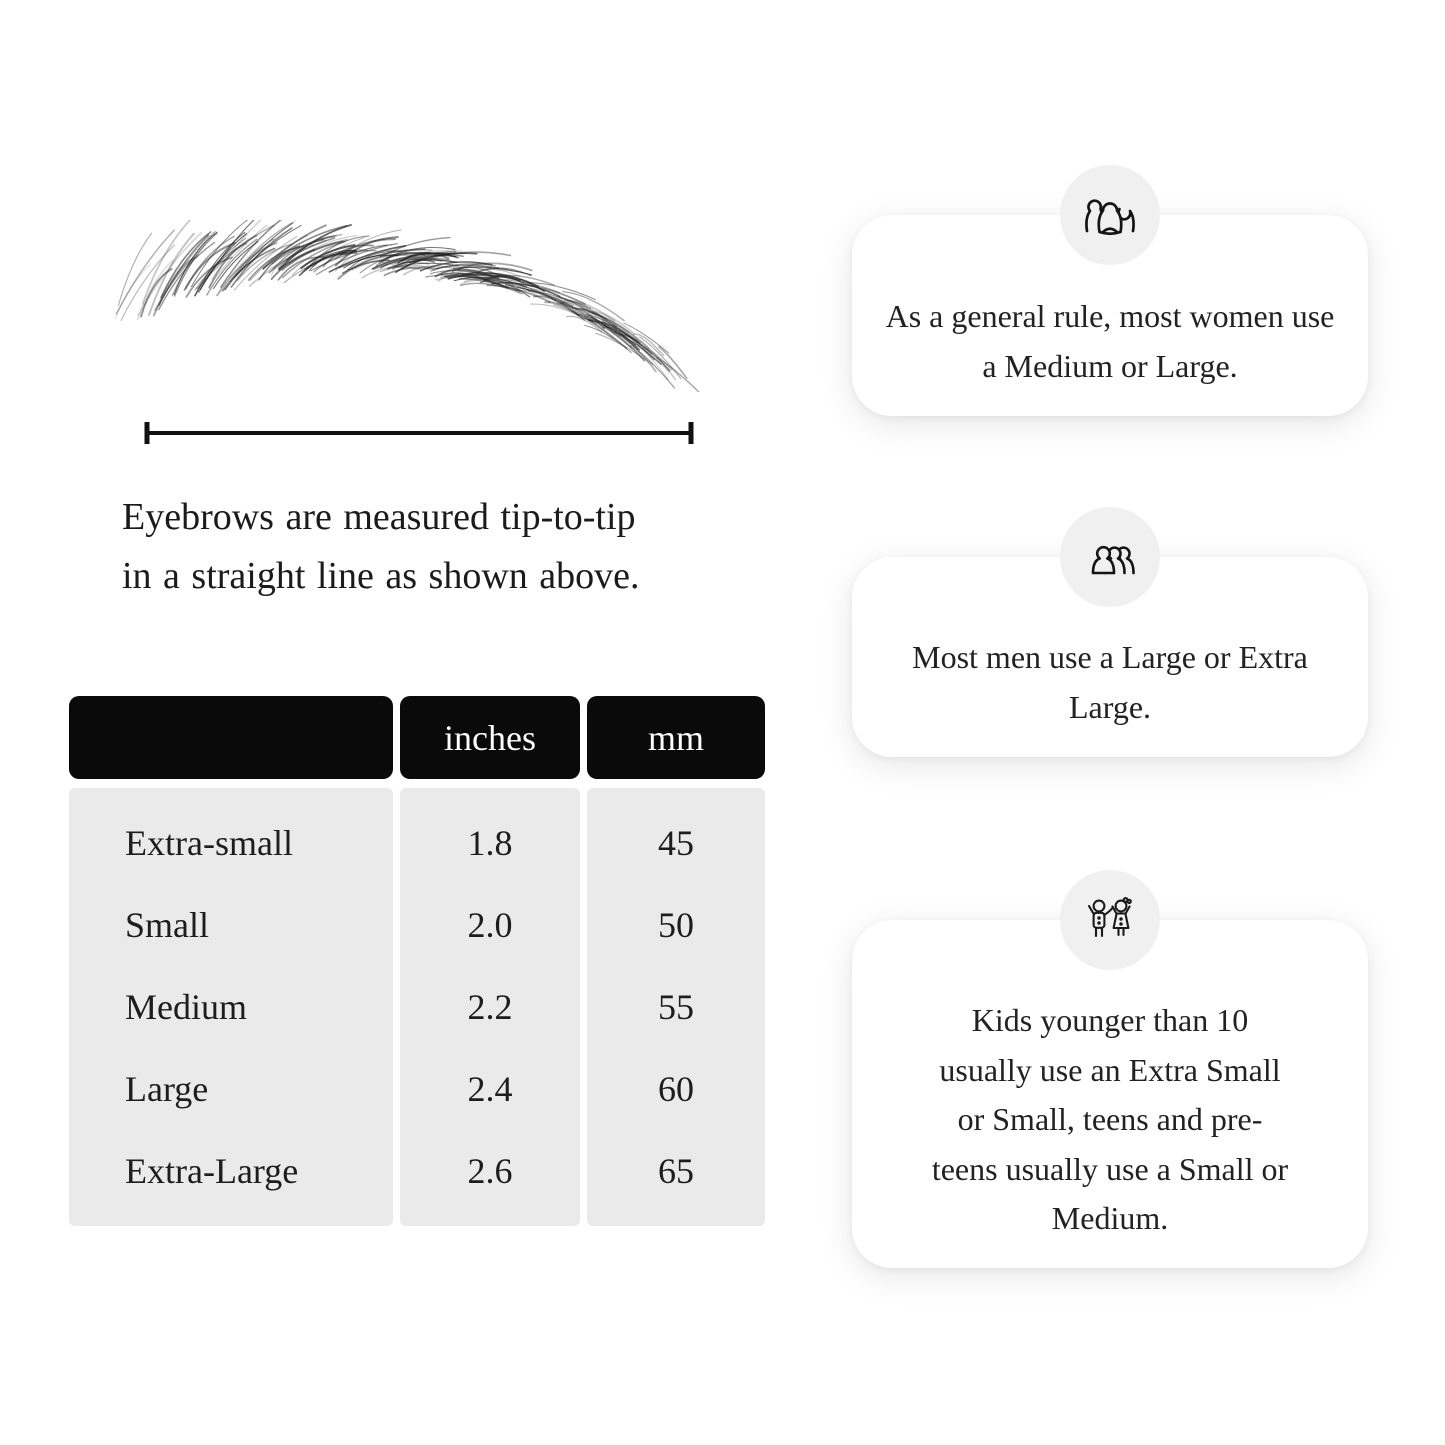  I want to click on inches-value: 2.0, so click(490, 925).